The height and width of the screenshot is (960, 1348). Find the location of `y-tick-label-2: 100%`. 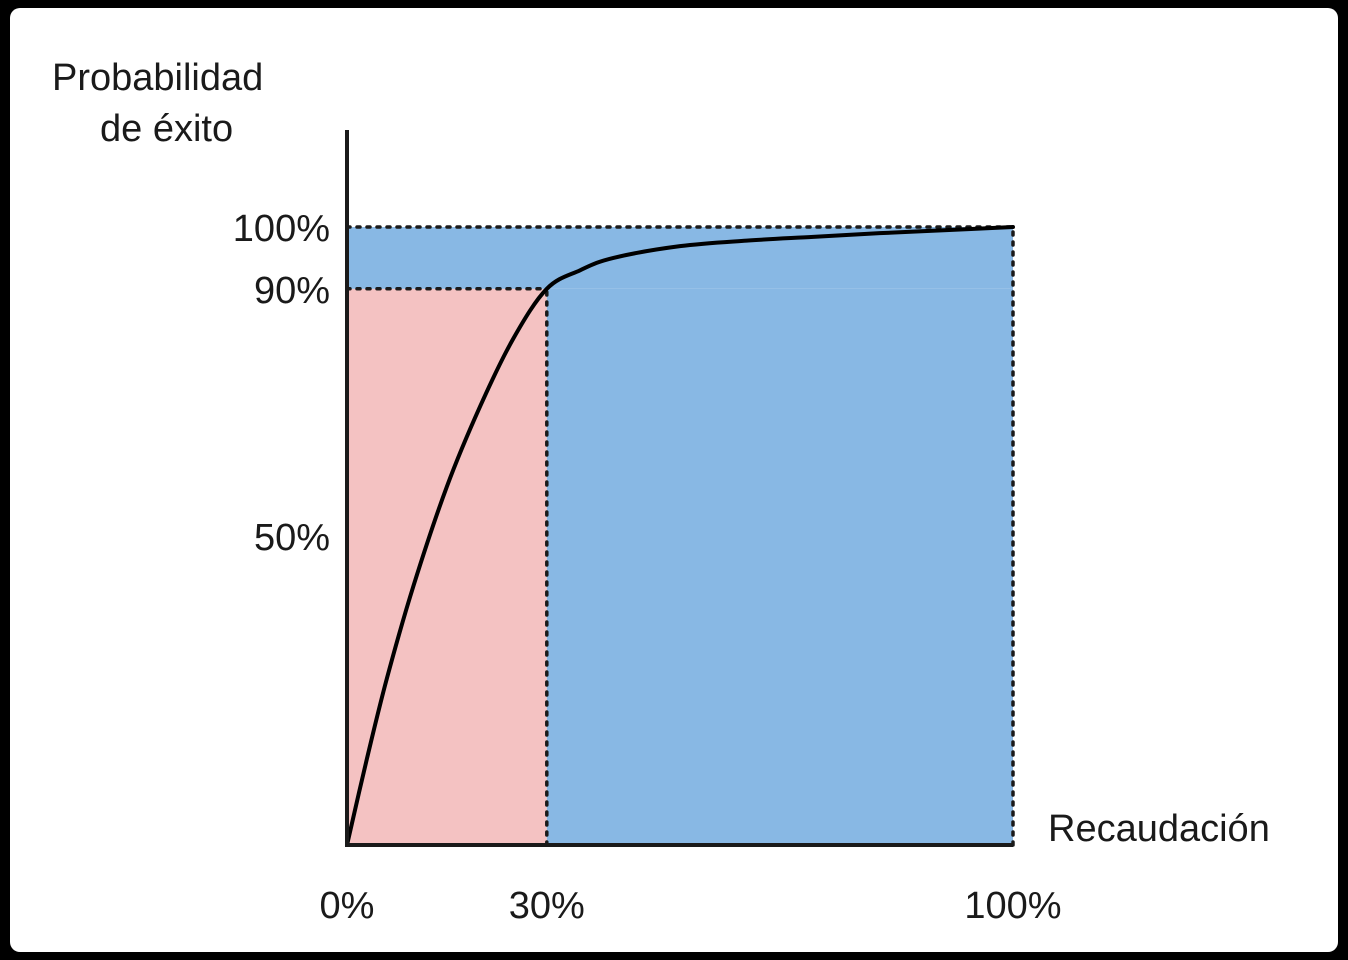

y-tick-label-2: 100% is located at coordinates (281, 229).